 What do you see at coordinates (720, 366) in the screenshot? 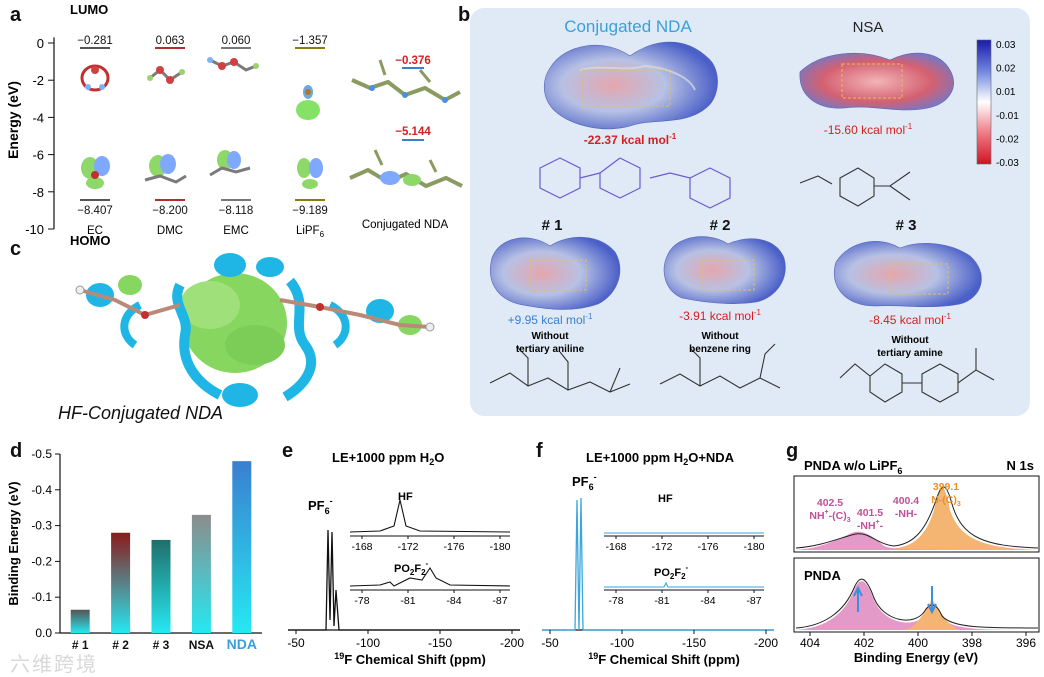
I see `m2-structure` at bounding box center [720, 366].